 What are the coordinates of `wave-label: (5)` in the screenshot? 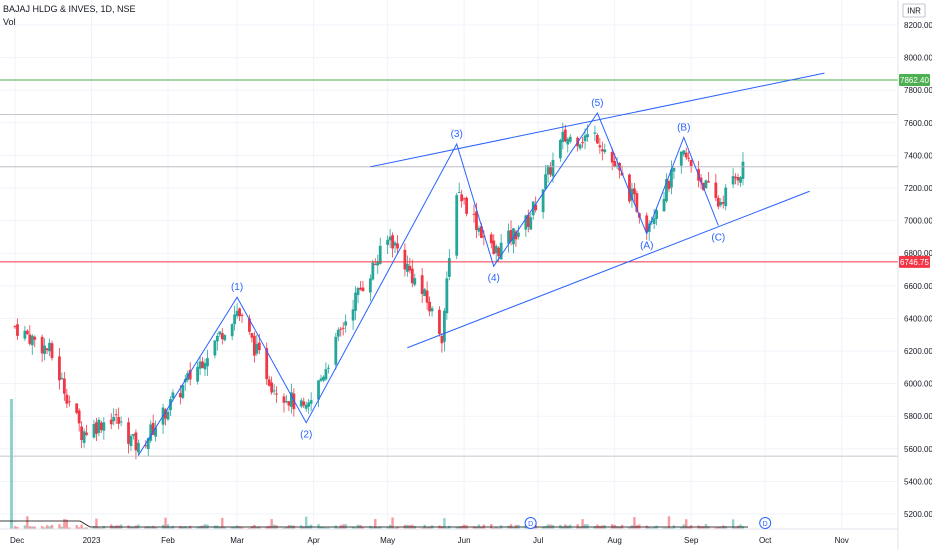 It's located at (597, 103).